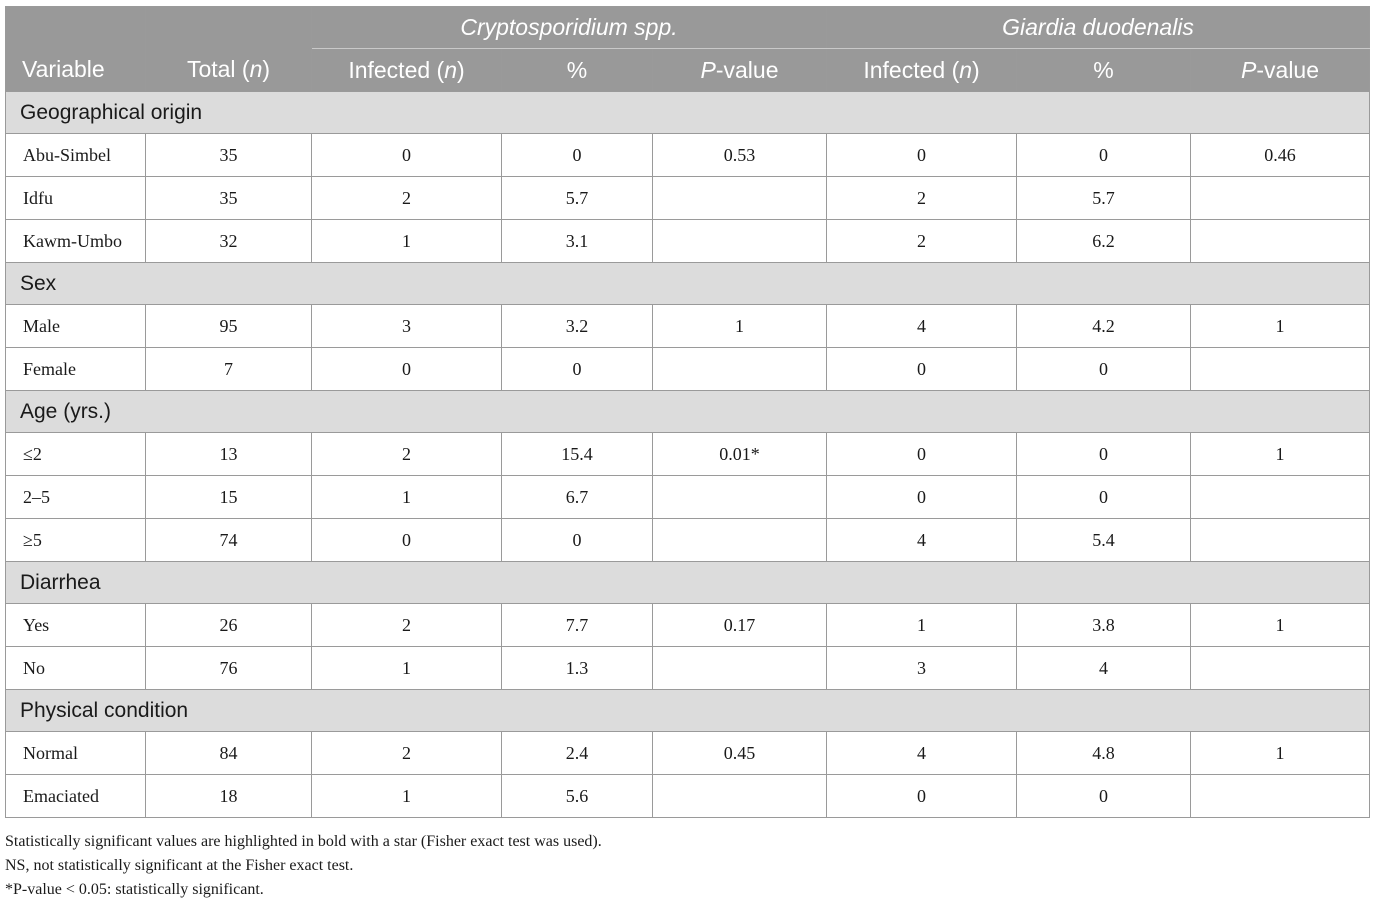 The image size is (1375, 906). I want to click on header-total: Total (n), so click(228, 70).